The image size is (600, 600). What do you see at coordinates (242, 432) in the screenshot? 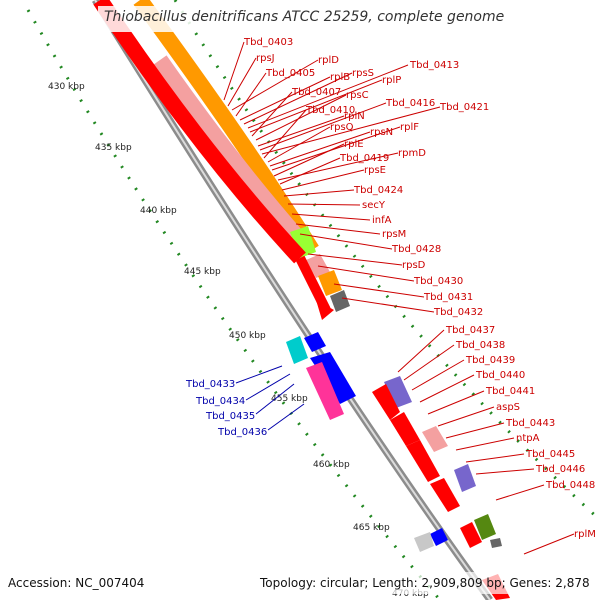
I see `gene-label: Tbd_0436` at bounding box center [242, 432].